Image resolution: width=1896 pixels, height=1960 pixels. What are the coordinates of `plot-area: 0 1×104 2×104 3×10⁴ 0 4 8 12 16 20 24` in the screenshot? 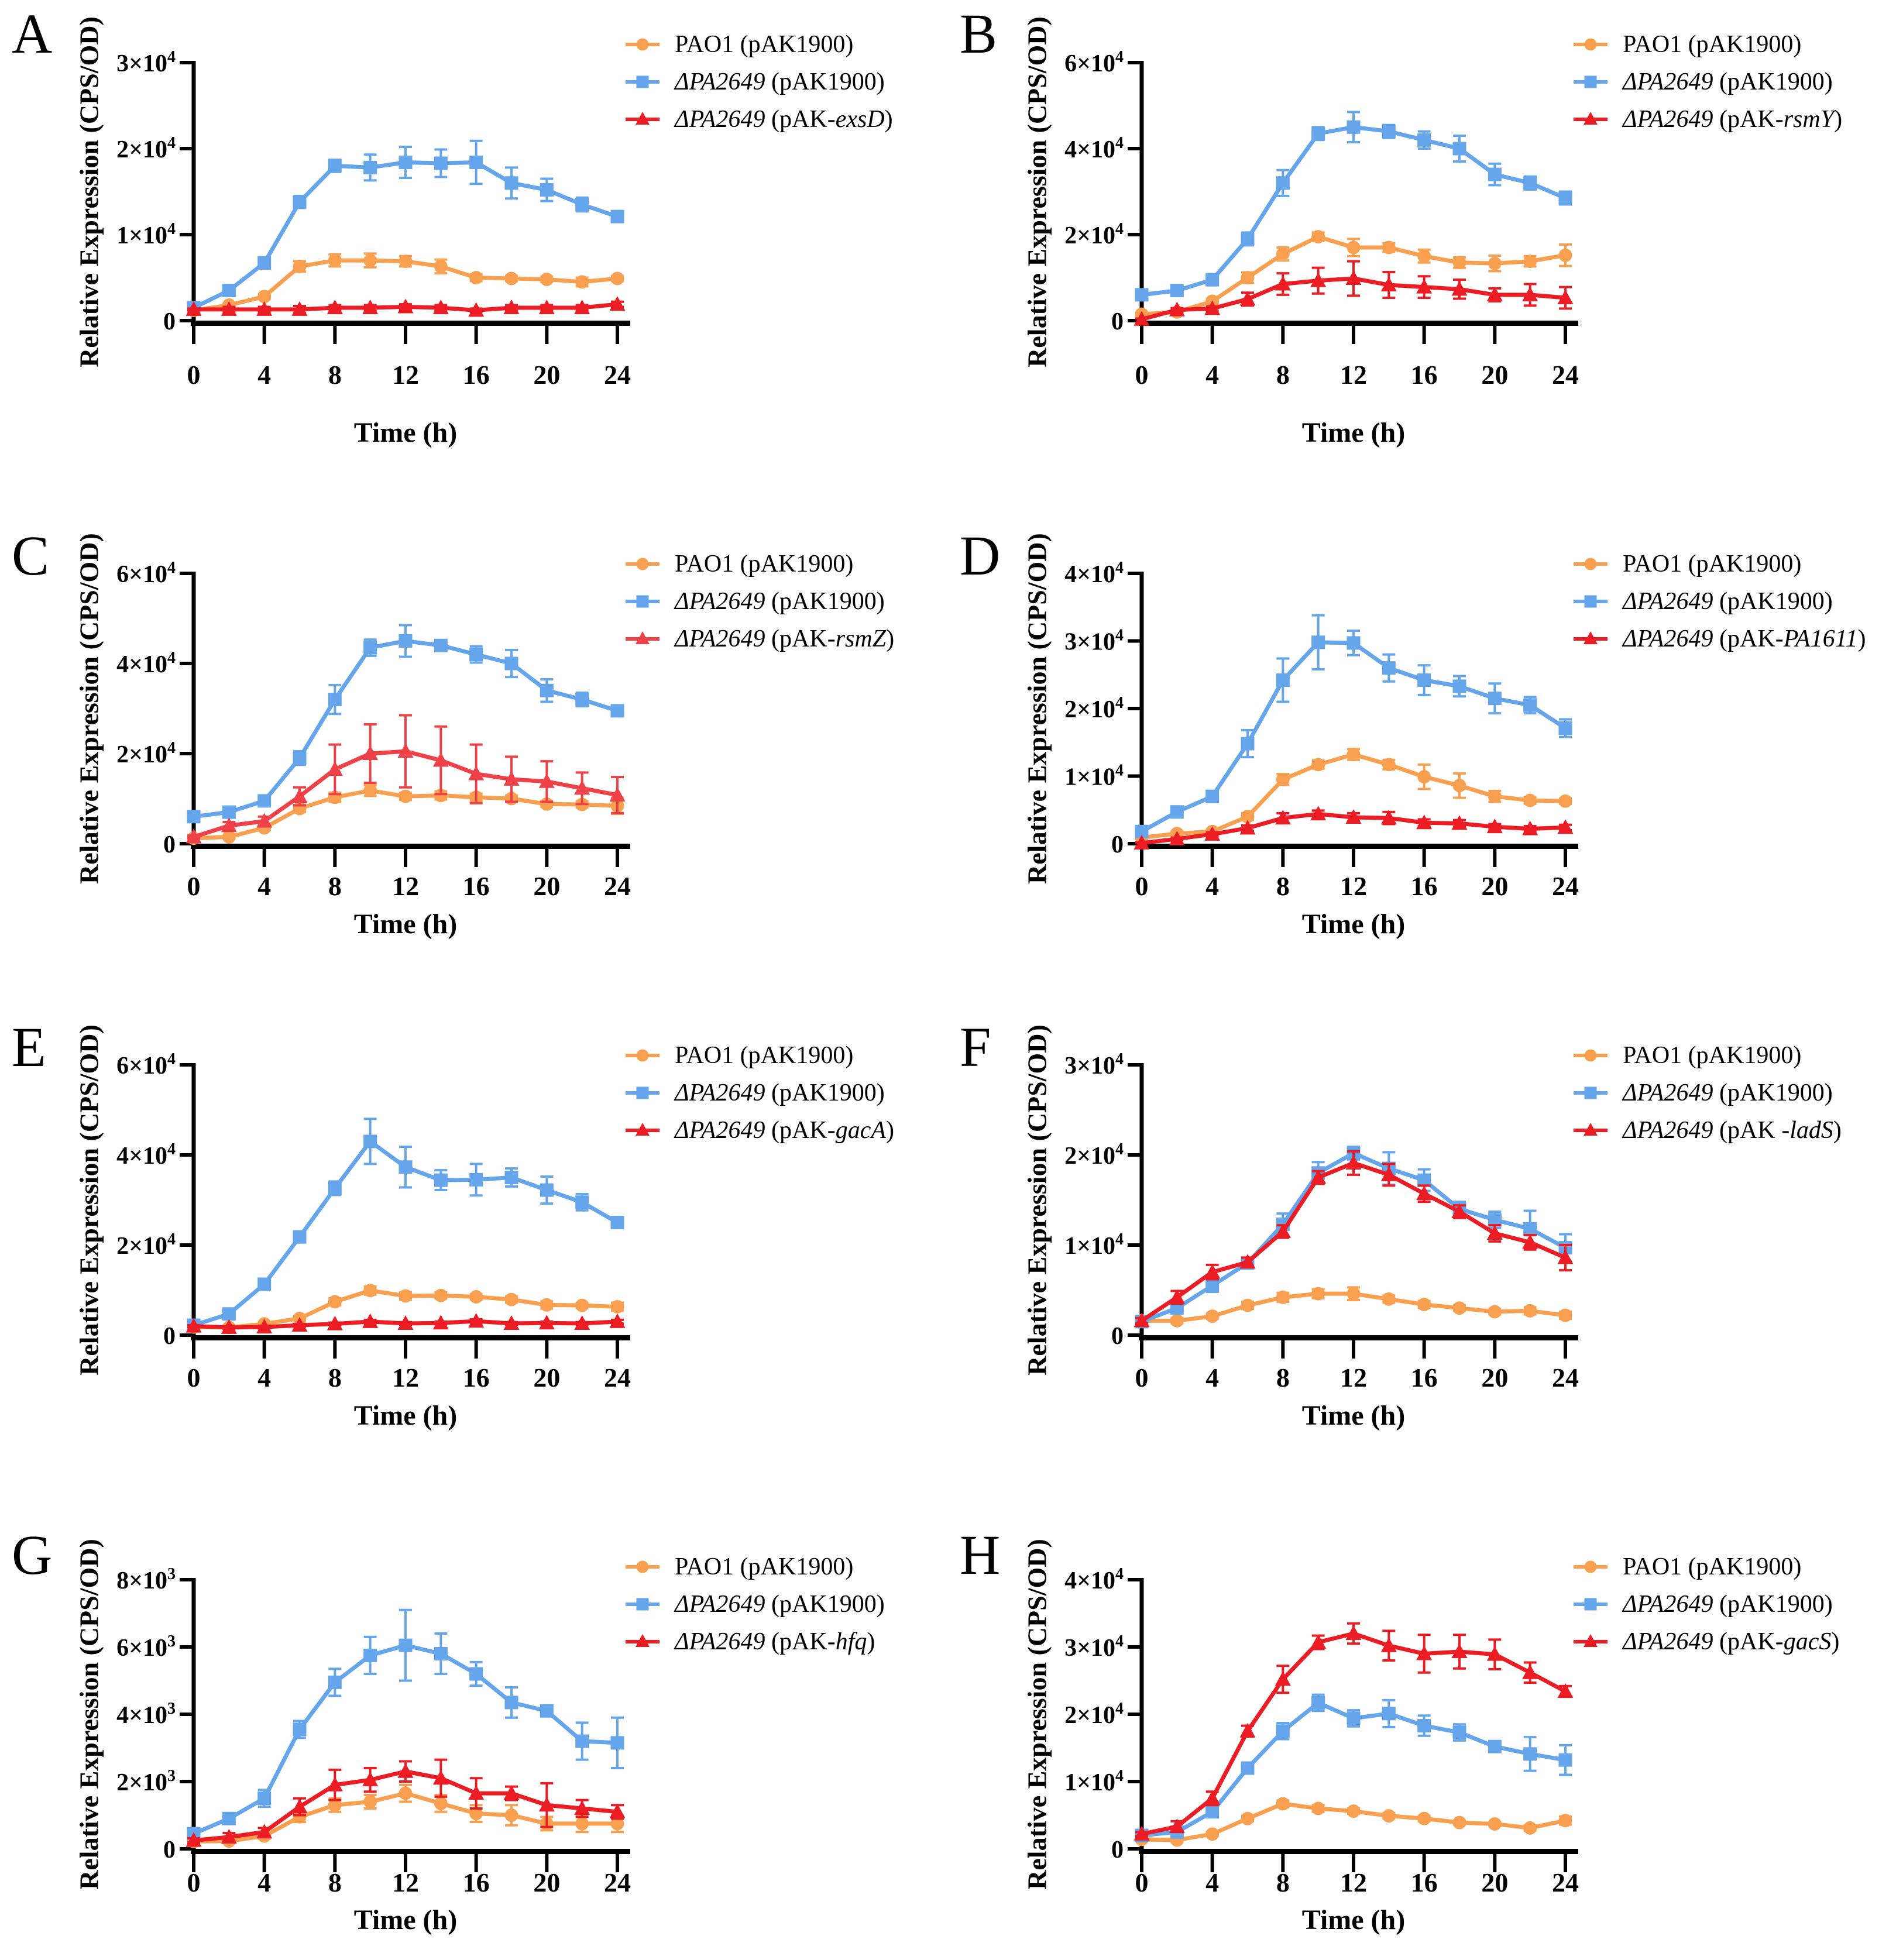 It's located at (1321, 1221).